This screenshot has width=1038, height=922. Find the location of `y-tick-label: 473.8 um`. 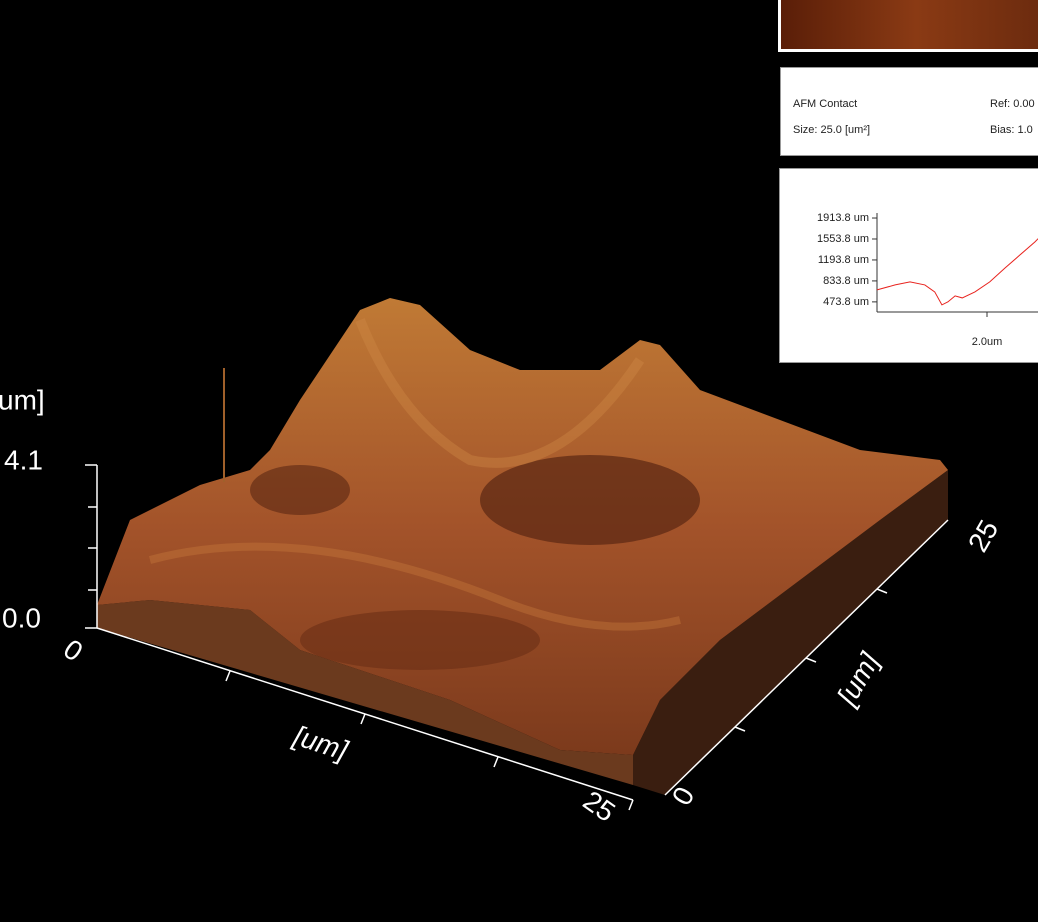

y-tick-label: 473.8 um is located at coordinates (846, 302).